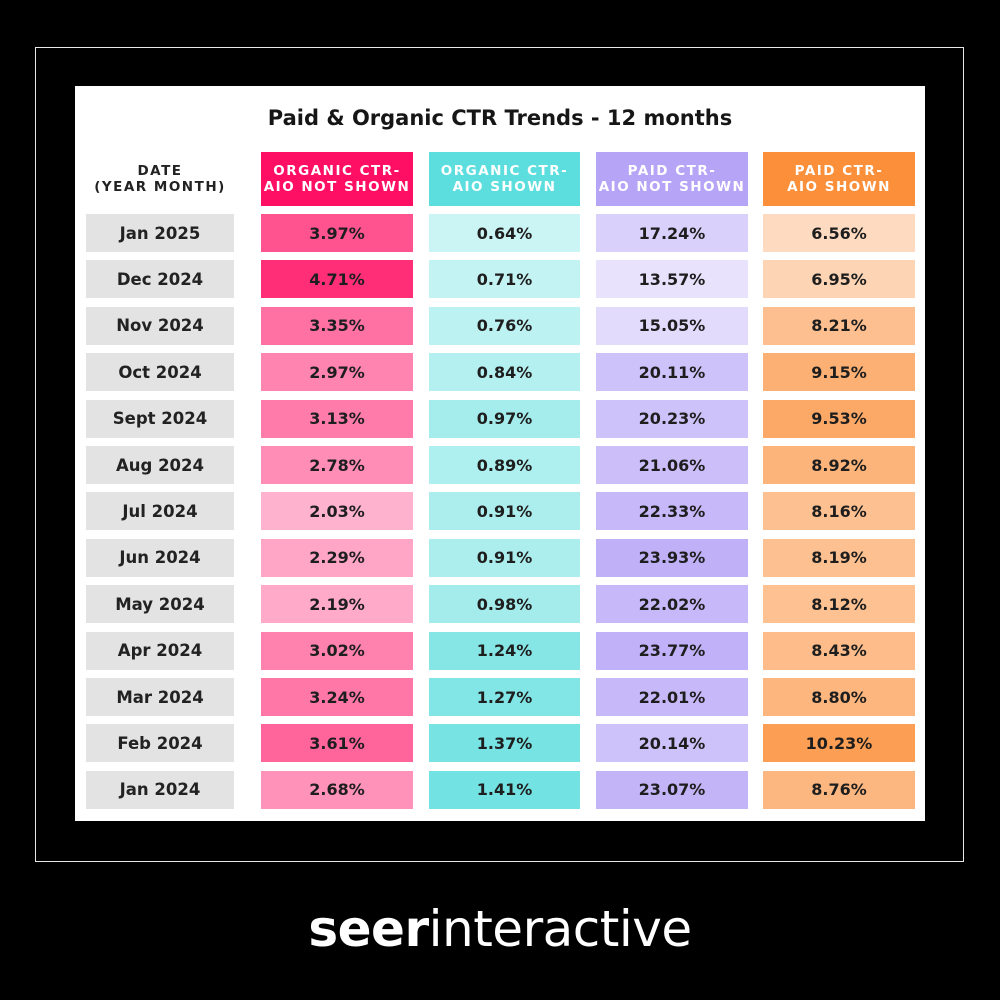 This screenshot has height=1000, width=1000. Describe the element at coordinates (337, 557) in the screenshot. I see `organic-ctr-aio-not-shown-cell: 2.29%` at that location.